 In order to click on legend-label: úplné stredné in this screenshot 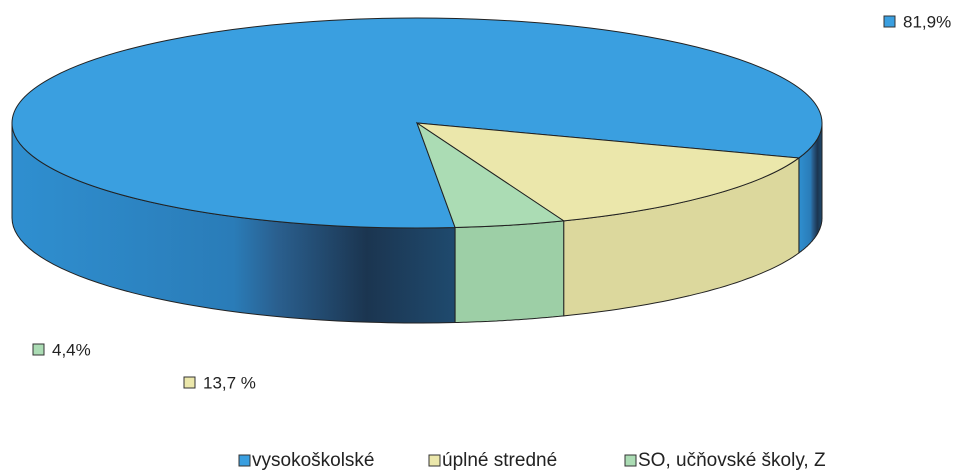, I will do `click(499, 460)`.